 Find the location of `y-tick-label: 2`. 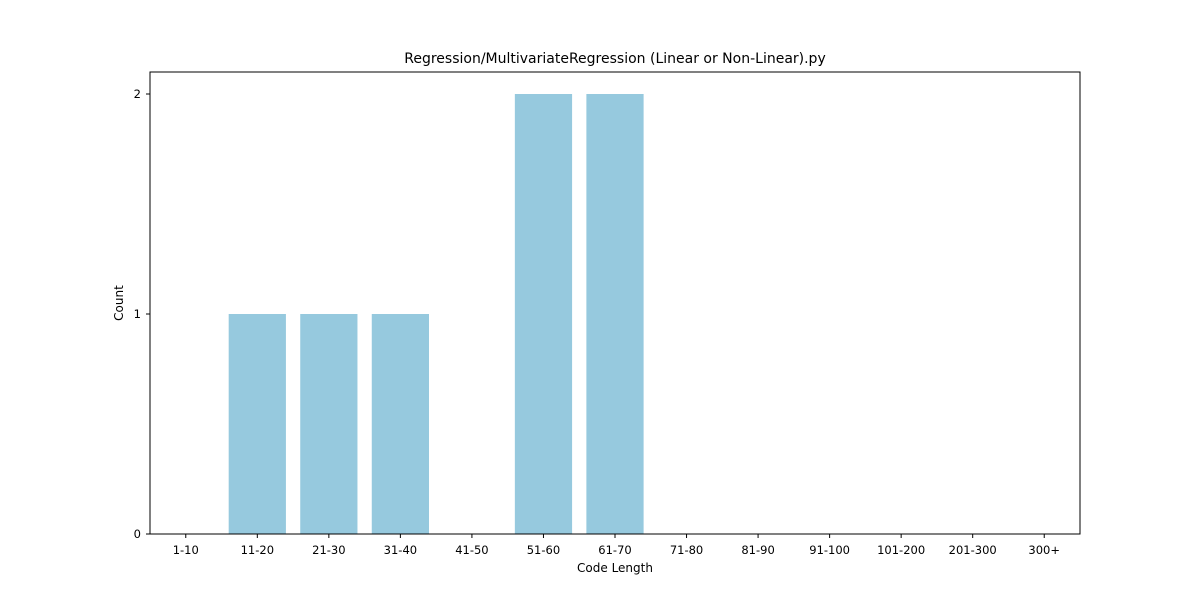

y-tick-label: 2 is located at coordinates (137, 94).